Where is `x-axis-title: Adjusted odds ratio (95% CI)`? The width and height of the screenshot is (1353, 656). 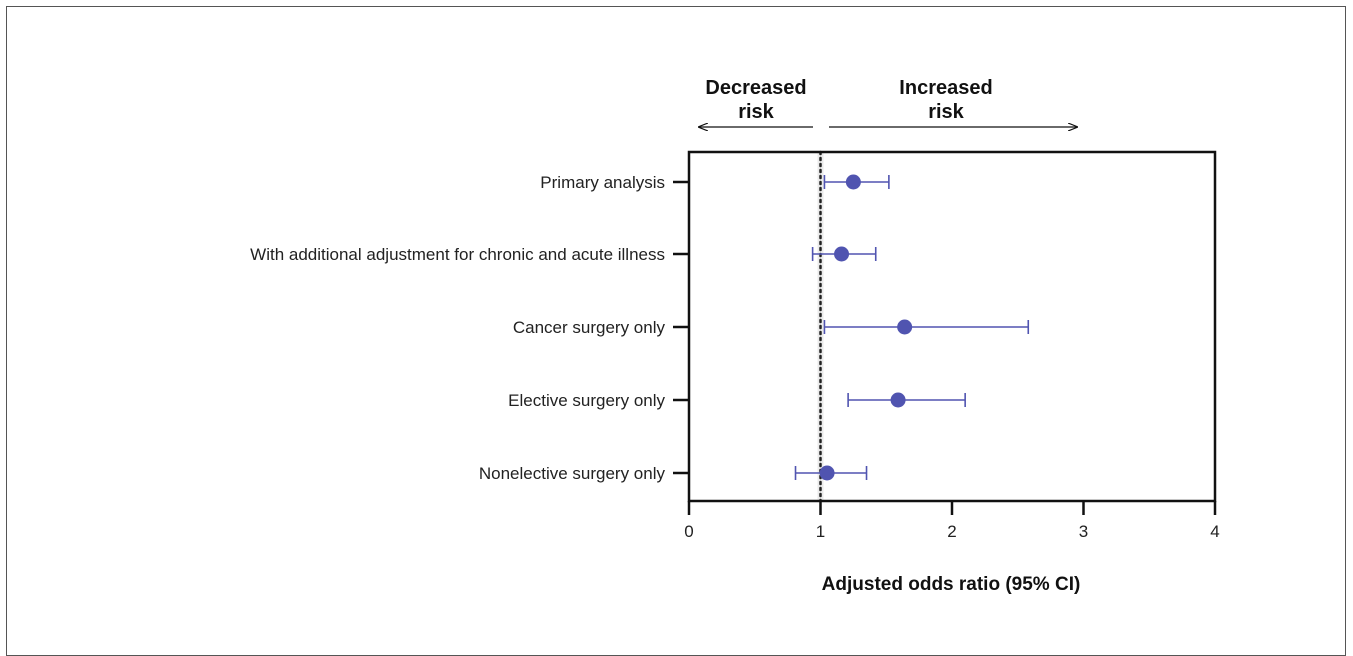 x-axis-title: Adjusted odds ratio (95% CI) is located at coordinates (951, 584).